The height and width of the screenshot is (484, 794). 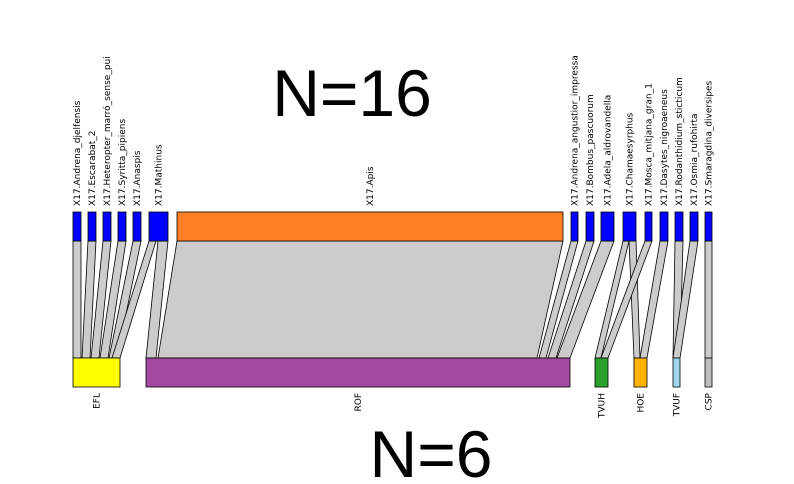 I want to click on plant-label: TVUF, so click(x=678, y=405).